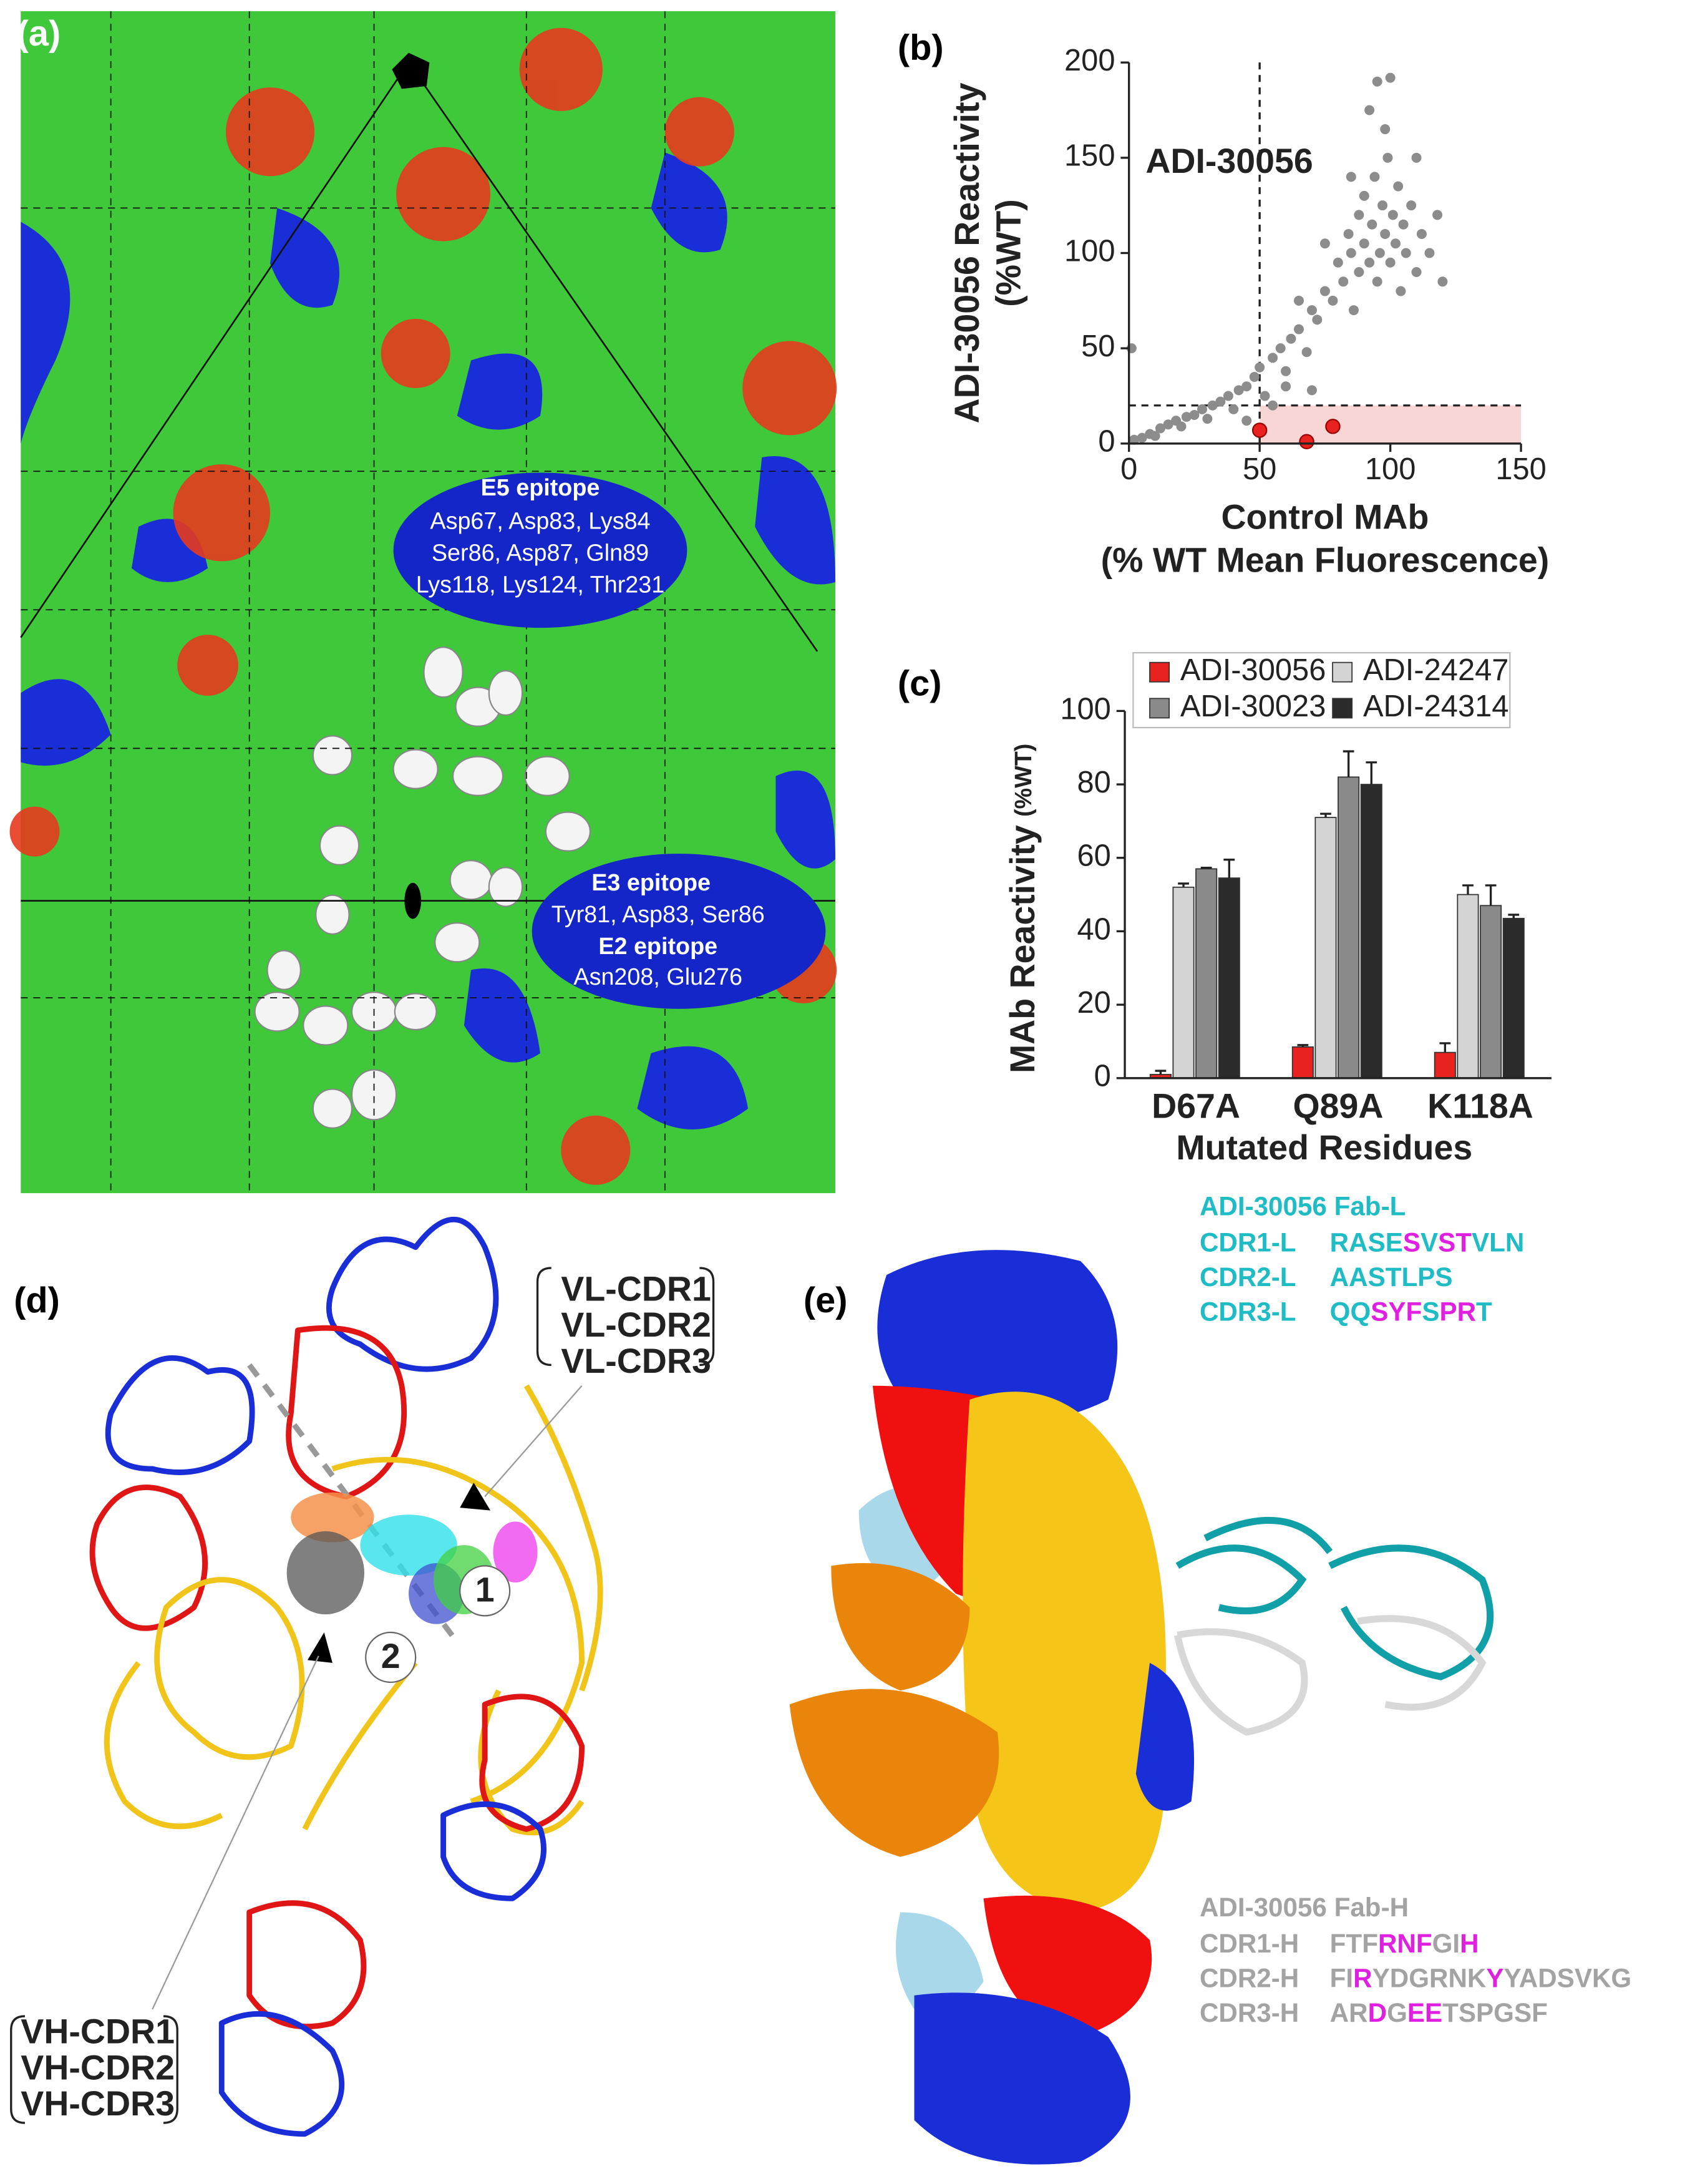  I want to click on y-axis-label-main: MAb Reactivity, so click(1023, 949).